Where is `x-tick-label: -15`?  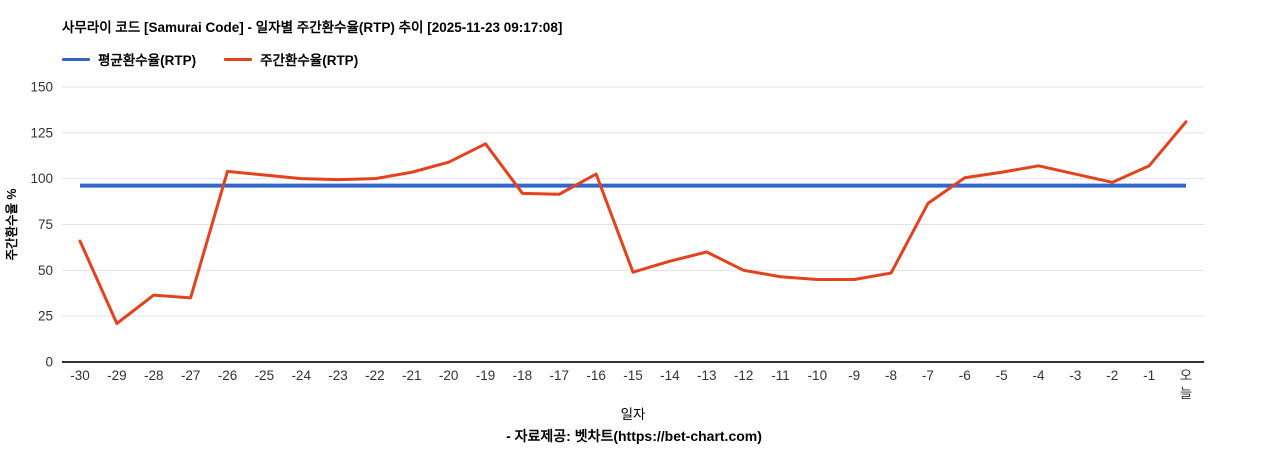
x-tick-label: -15 is located at coordinates (633, 375).